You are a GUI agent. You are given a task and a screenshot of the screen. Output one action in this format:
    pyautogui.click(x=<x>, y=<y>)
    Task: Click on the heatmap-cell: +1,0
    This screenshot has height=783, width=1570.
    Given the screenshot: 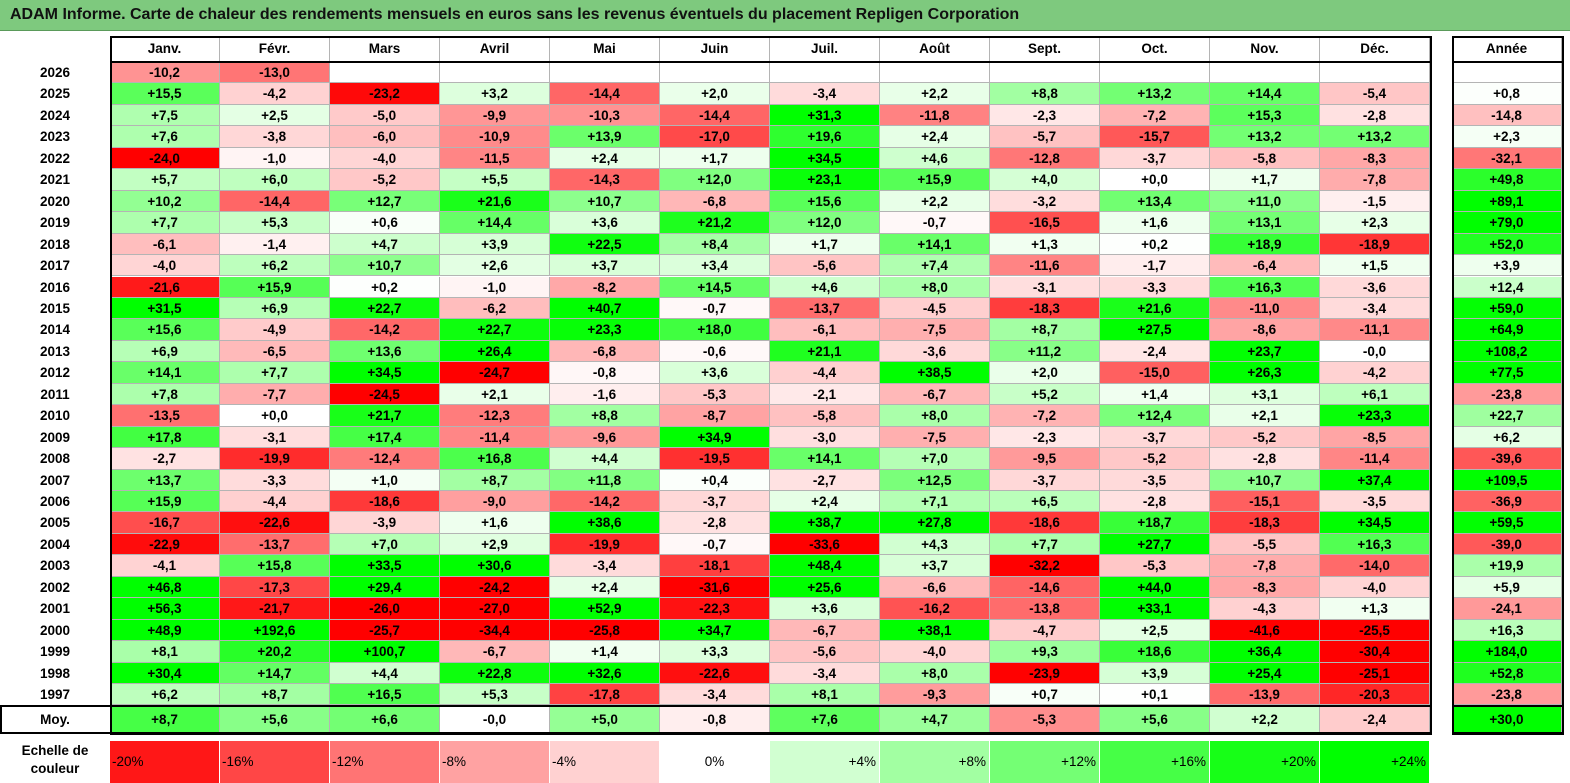 What is the action you would take?
    pyautogui.click(x=385, y=480)
    